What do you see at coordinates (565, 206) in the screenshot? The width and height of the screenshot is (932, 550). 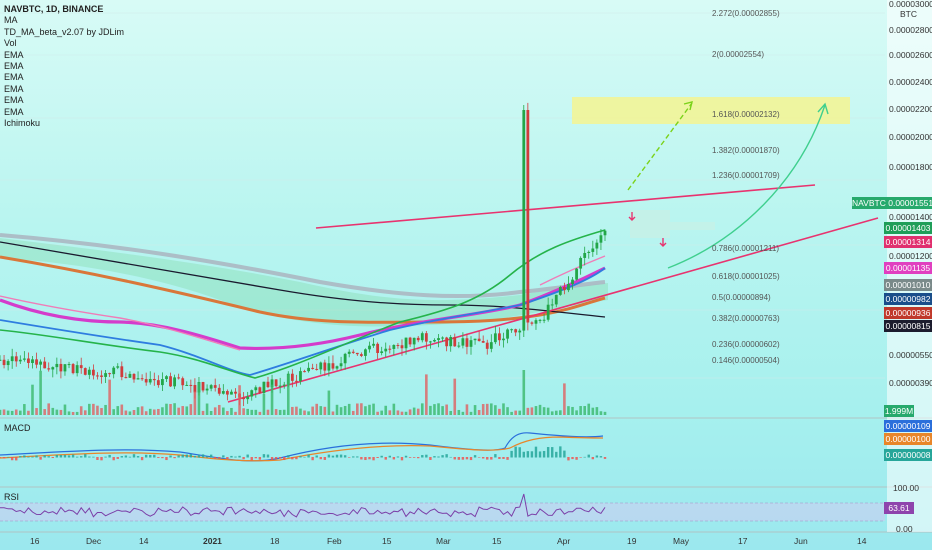 I see `upper-trendline` at bounding box center [565, 206].